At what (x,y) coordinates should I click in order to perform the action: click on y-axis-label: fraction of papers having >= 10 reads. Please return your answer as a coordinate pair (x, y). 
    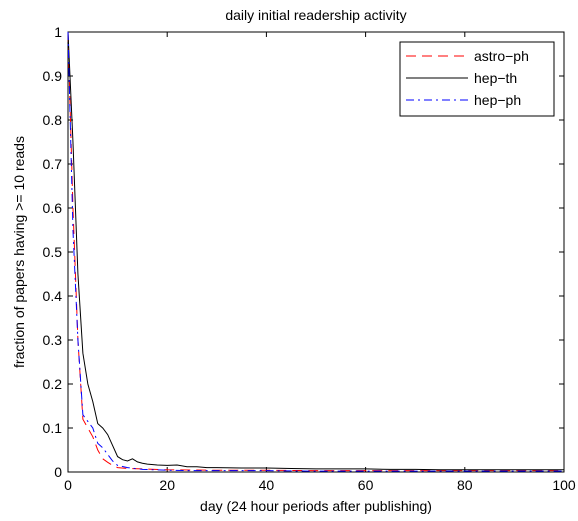
    Looking at the image, I should click on (19, 252).